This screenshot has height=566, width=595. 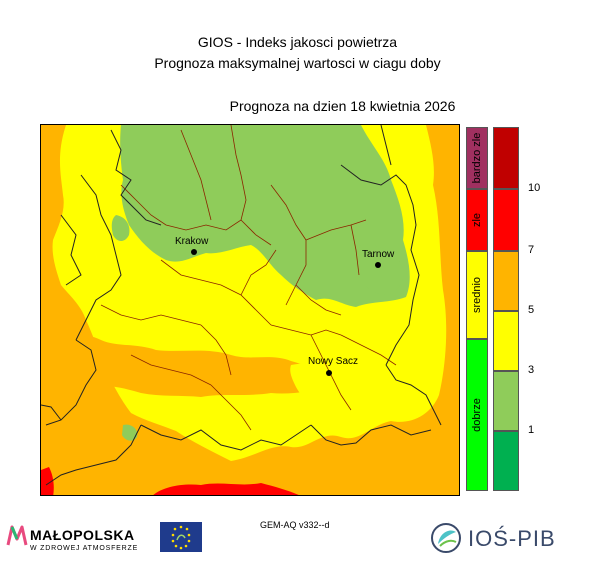 What do you see at coordinates (342, 106) in the screenshot?
I see `forecast-date: Prognoza na dzien 18 kwietnia 2026` at bounding box center [342, 106].